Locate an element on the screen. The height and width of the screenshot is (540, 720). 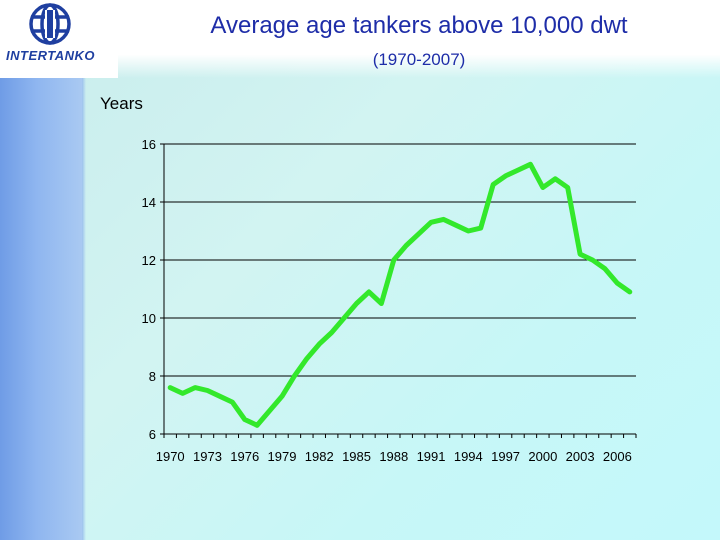
y-tick-label: 16 is located at coordinates (149, 144).